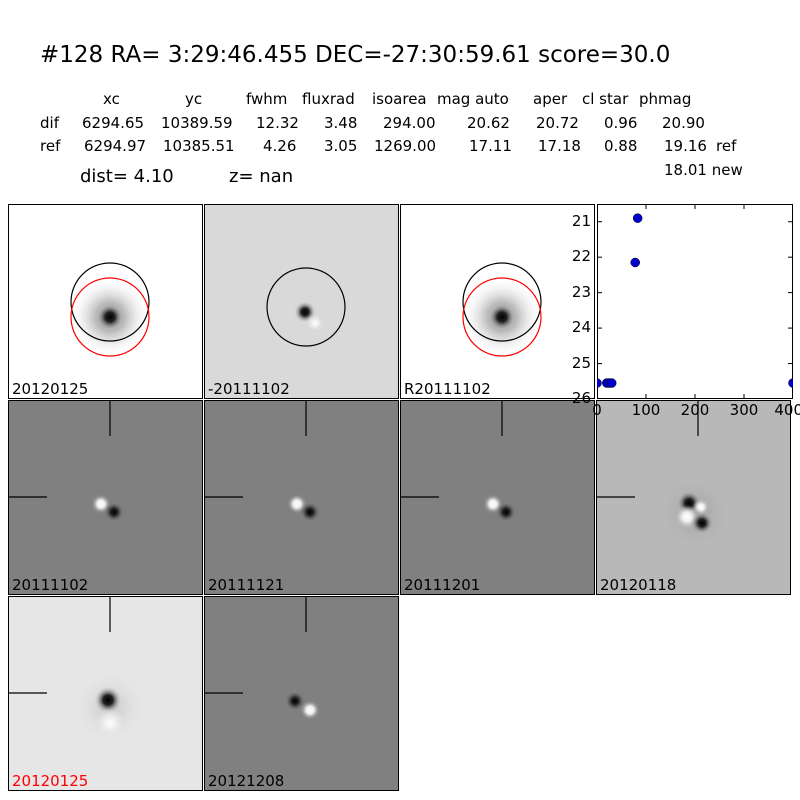  I want to click on col-mag-auto: mag auto, so click(473, 99).